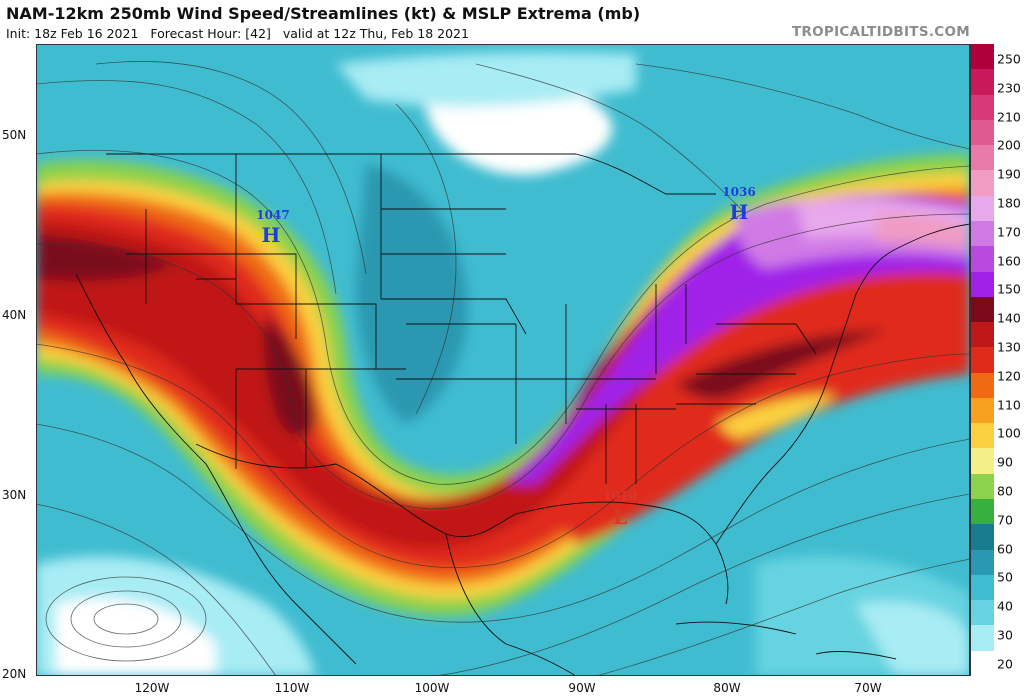  I want to click on lon-label-110w: 110W, so click(292, 688).